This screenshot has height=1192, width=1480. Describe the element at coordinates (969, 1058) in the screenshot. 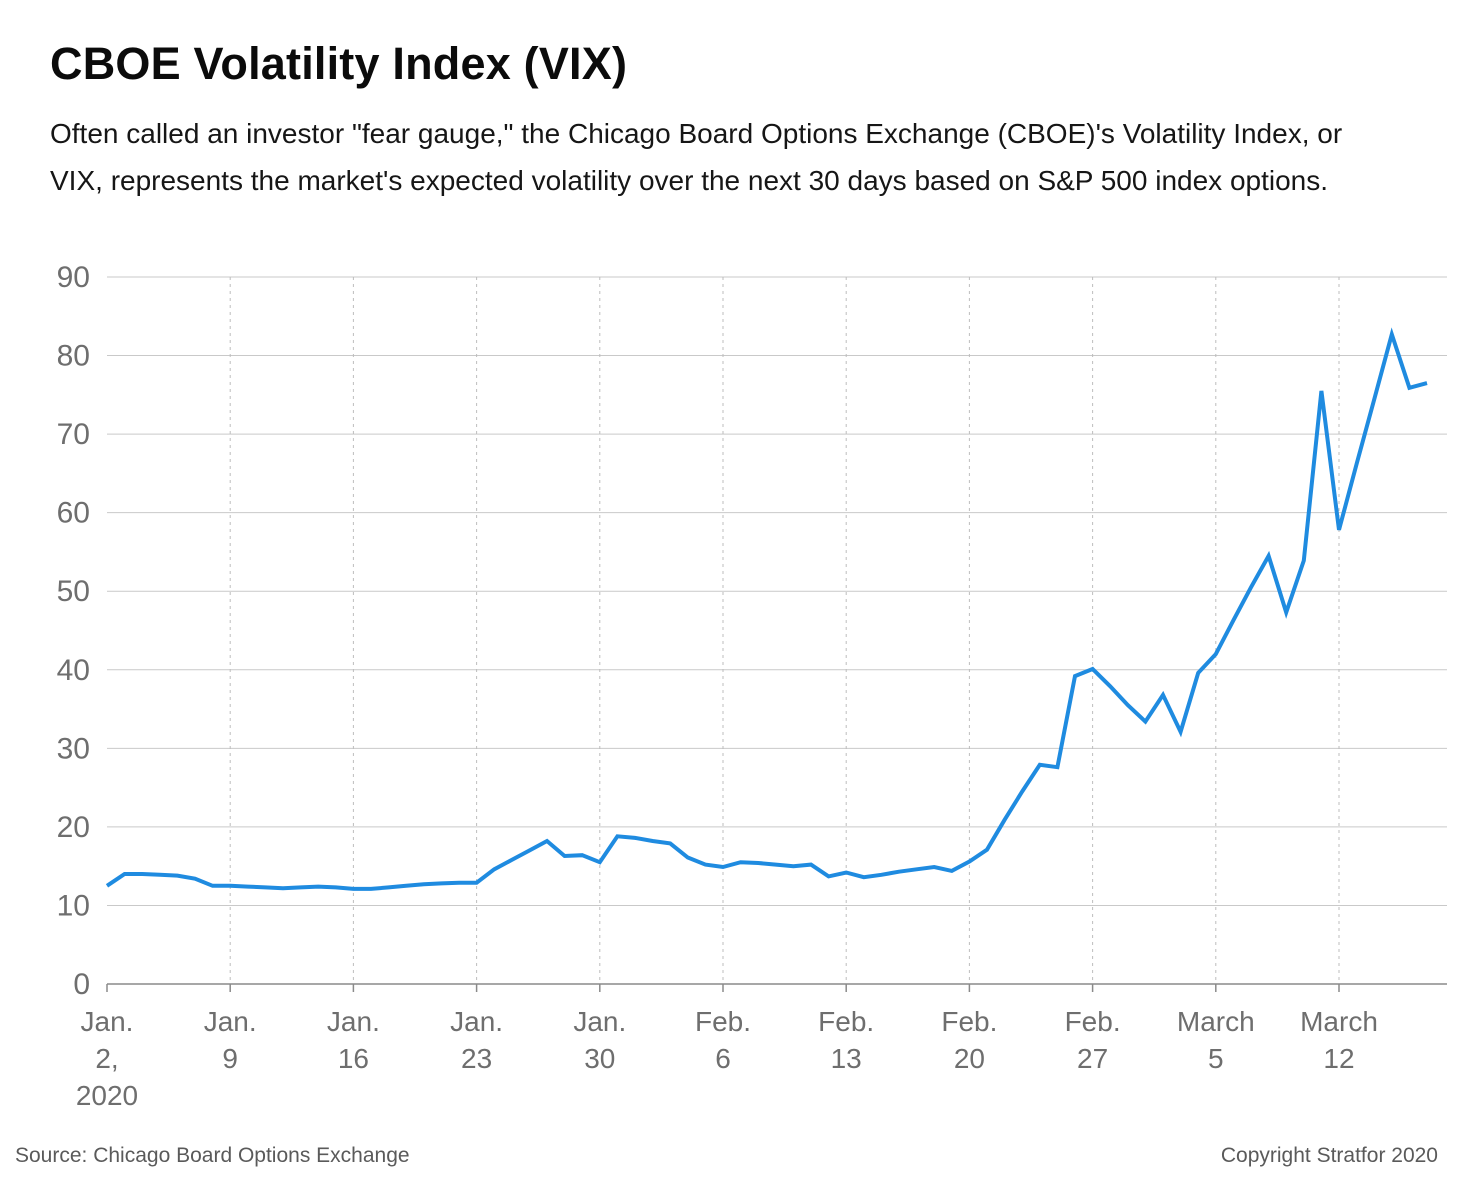

I see `x-tick-label-line: 20` at that location.